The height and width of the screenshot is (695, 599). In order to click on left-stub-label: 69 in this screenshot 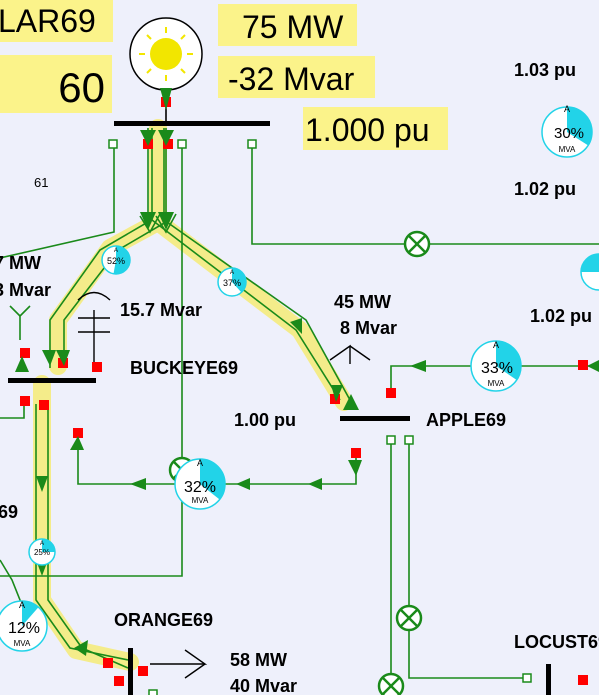, I will do `click(9, 512)`.